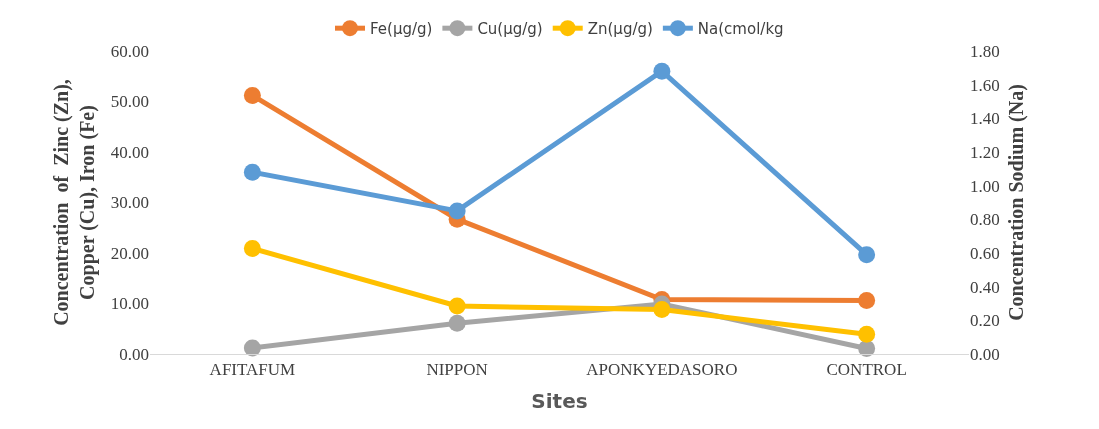 The image size is (1099, 429). Describe the element at coordinates (985, 85) in the screenshot. I see `y2-tick-label: 1.60` at that location.